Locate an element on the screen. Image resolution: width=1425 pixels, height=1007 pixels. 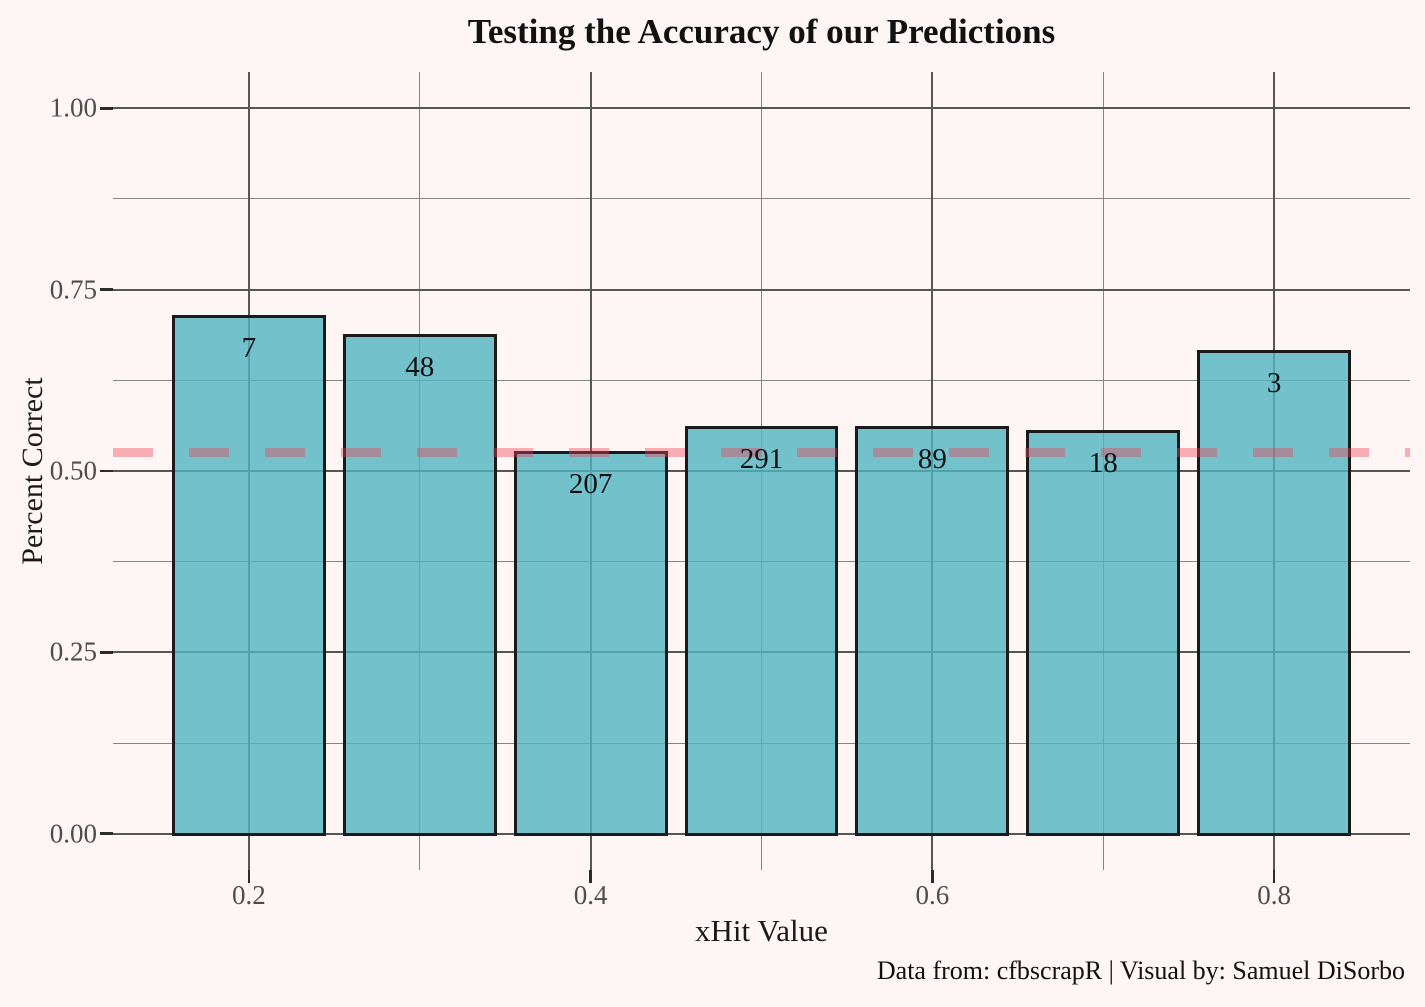
bar-count-label: 3 is located at coordinates (1274, 382).